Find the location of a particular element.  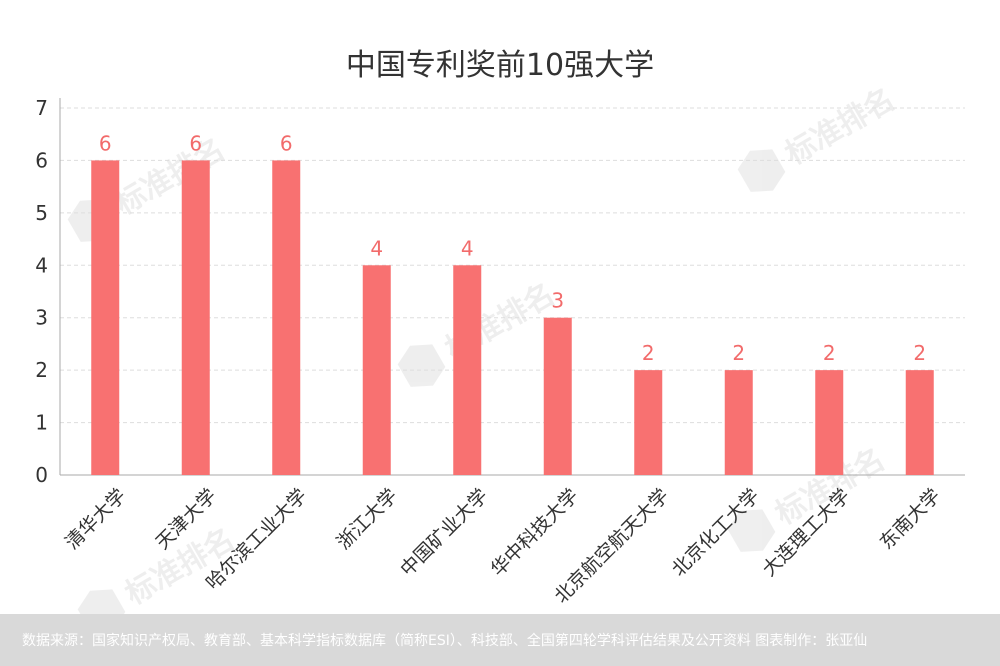

y-tick-label: 6 is located at coordinates (41, 160).